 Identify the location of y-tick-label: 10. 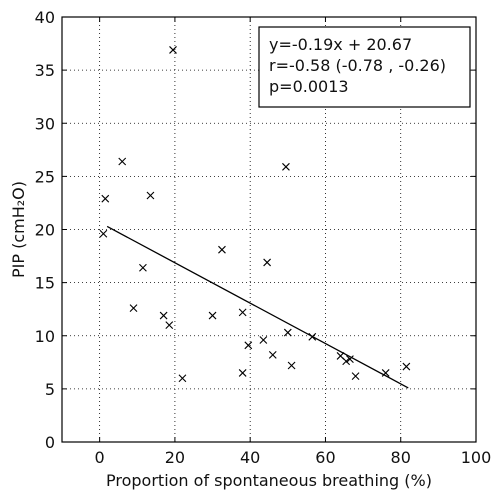
(45, 336).